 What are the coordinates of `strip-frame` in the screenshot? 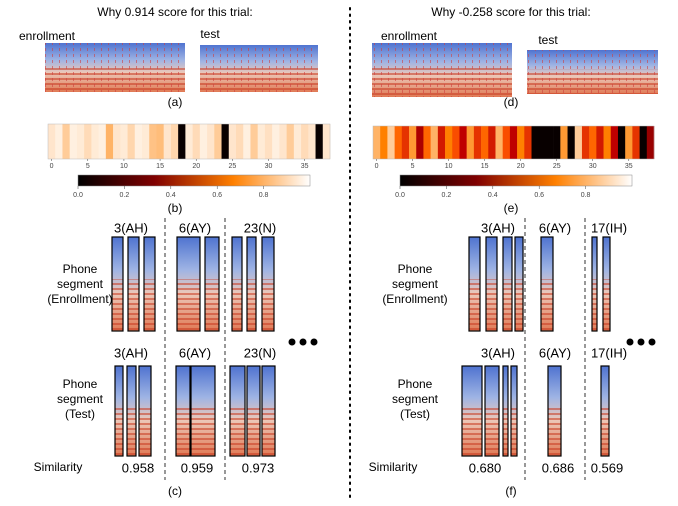 It's located at (513, 142).